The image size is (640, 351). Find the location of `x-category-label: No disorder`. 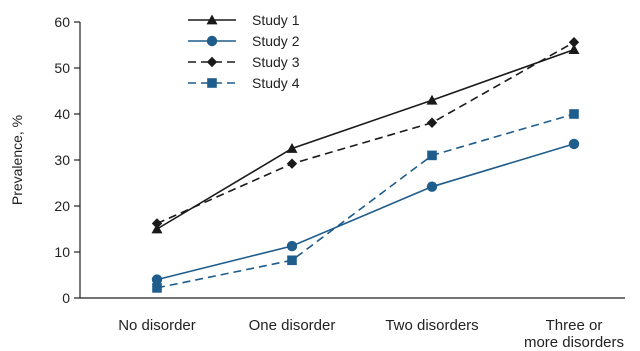

x-category-label: No disorder is located at coordinates (157, 325).